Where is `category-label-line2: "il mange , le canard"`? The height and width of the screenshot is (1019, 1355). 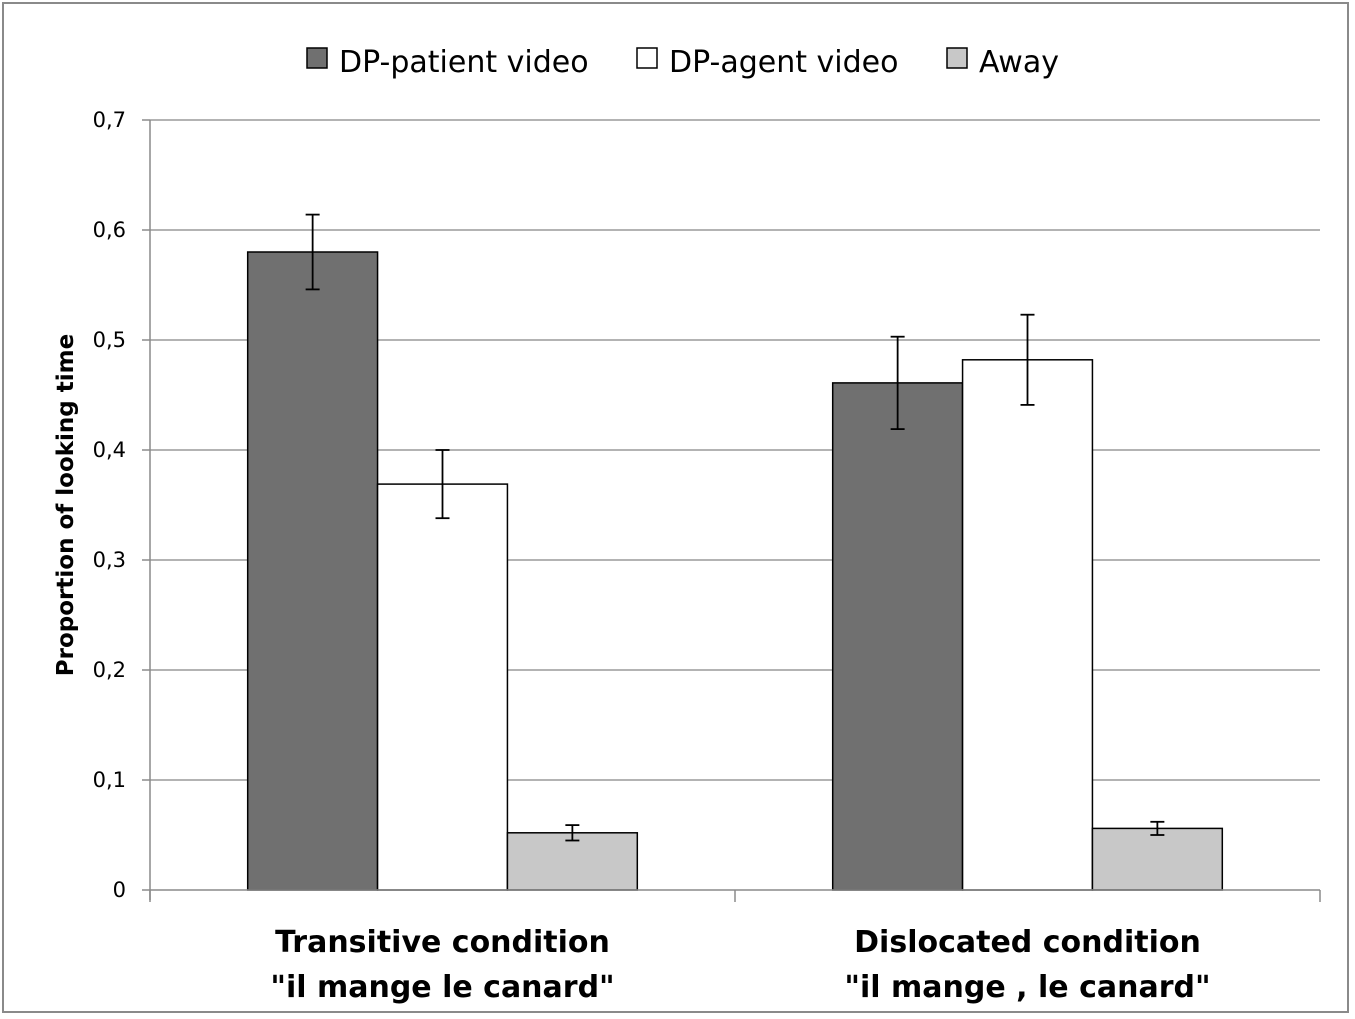
category-label-line2: "il mange , le canard" is located at coordinates (1027, 987).